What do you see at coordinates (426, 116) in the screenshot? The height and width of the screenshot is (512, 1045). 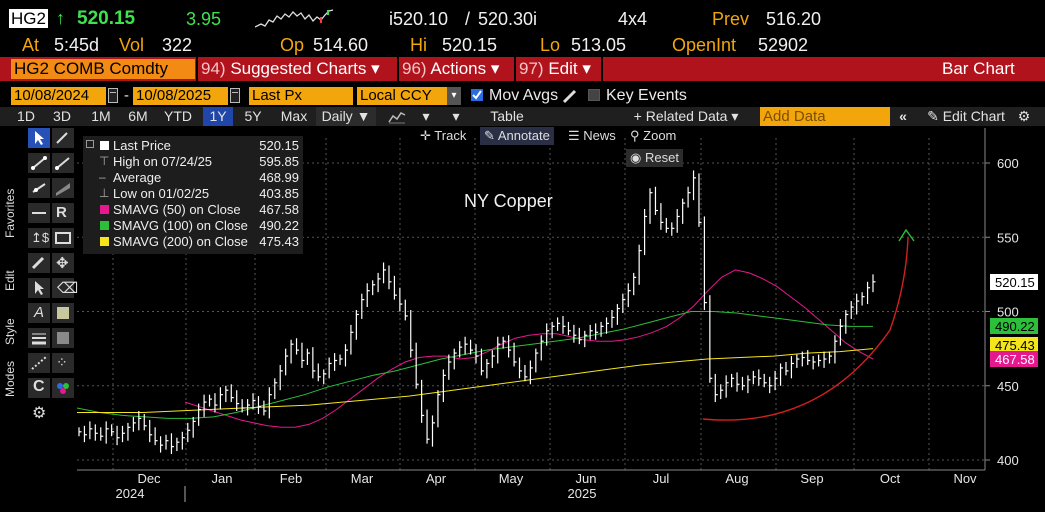 I see `chart-type-dropdown-icon: ▾` at bounding box center [426, 116].